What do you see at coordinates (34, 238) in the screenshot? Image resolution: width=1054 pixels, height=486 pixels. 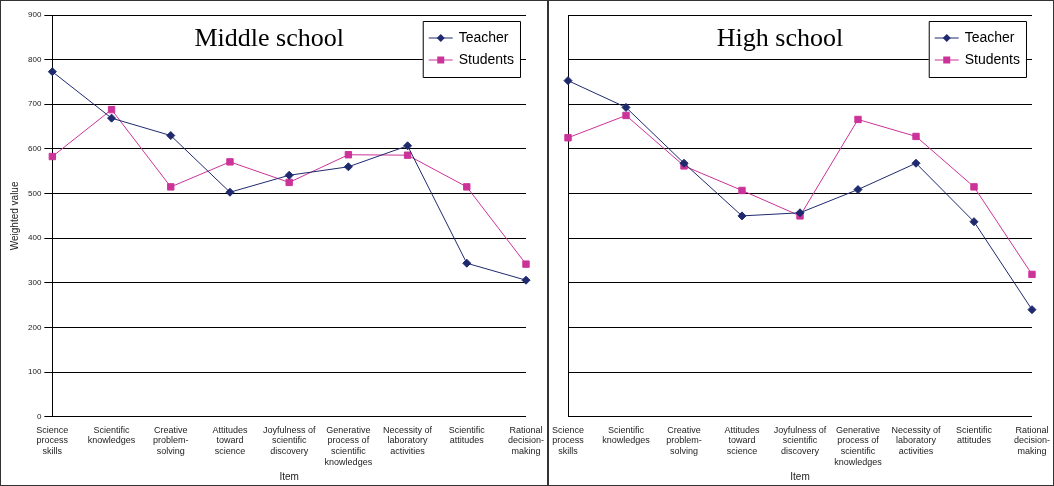 I see `y-tick-label: 400` at bounding box center [34, 238].